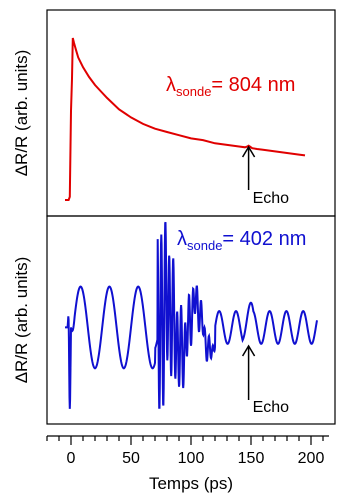 This screenshot has width=339, height=493. I want to click on echo-arrow-top, so click(248, 167).